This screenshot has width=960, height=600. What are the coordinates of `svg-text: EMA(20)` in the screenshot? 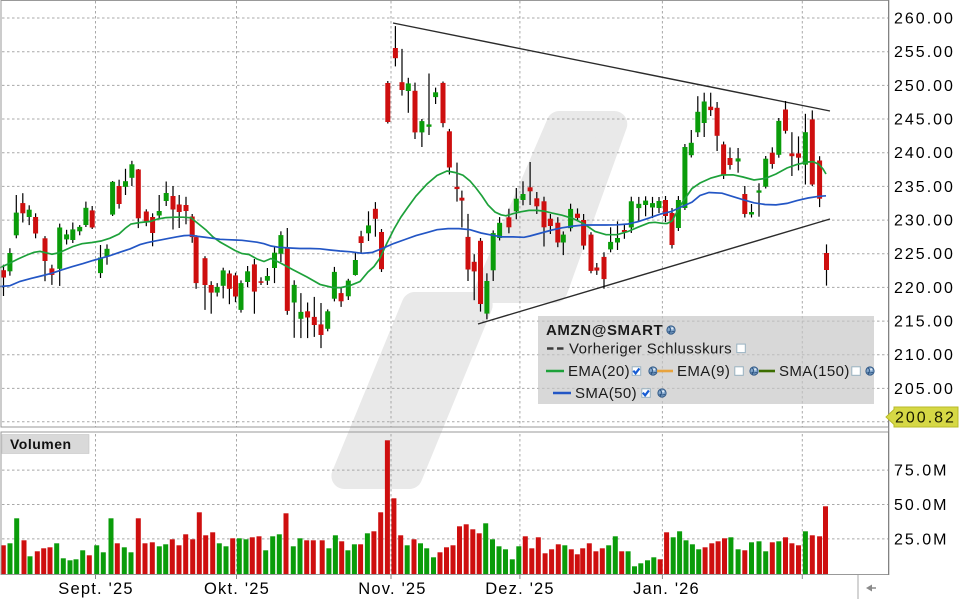 It's located at (599, 371).